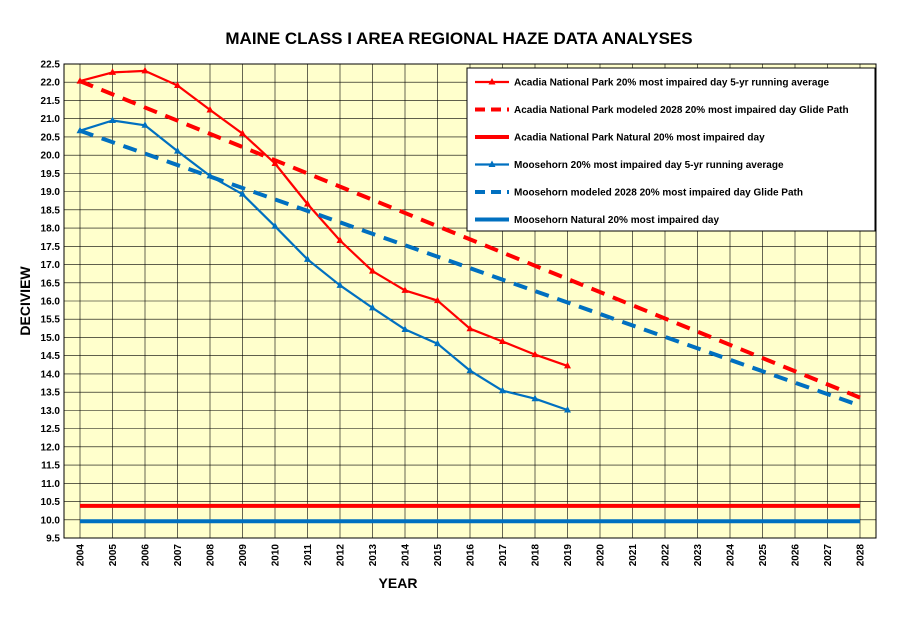 This screenshot has height=620, width=911. What do you see at coordinates (51, 265) in the screenshot?
I see `y-tick-label: 17.0` at bounding box center [51, 265].